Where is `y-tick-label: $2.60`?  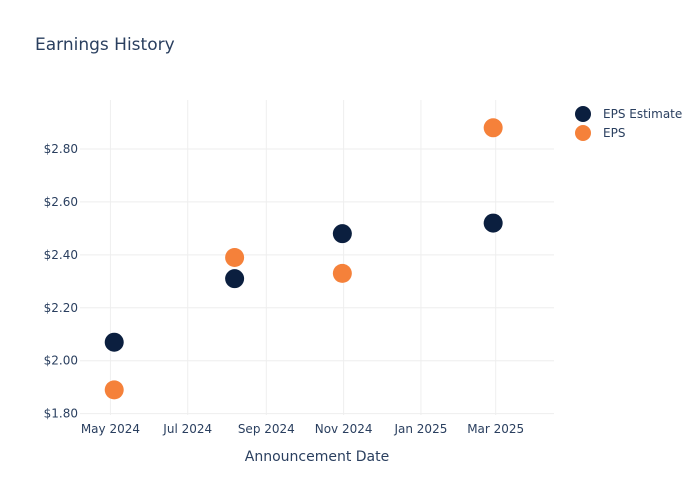
y-tick-label: $2.60 is located at coordinates (61, 202).